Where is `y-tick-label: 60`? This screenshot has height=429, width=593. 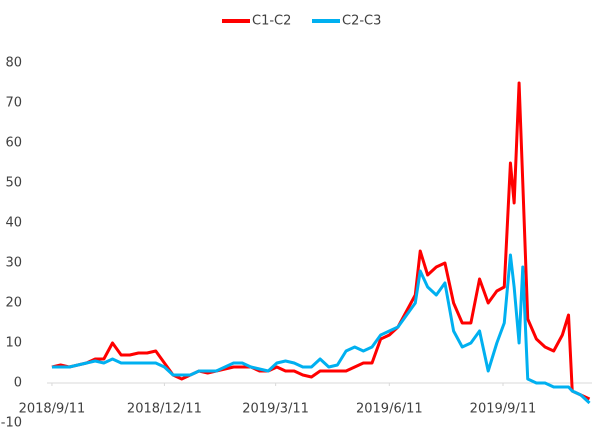 y-tick-label: 60 is located at coordinates (13, 143).